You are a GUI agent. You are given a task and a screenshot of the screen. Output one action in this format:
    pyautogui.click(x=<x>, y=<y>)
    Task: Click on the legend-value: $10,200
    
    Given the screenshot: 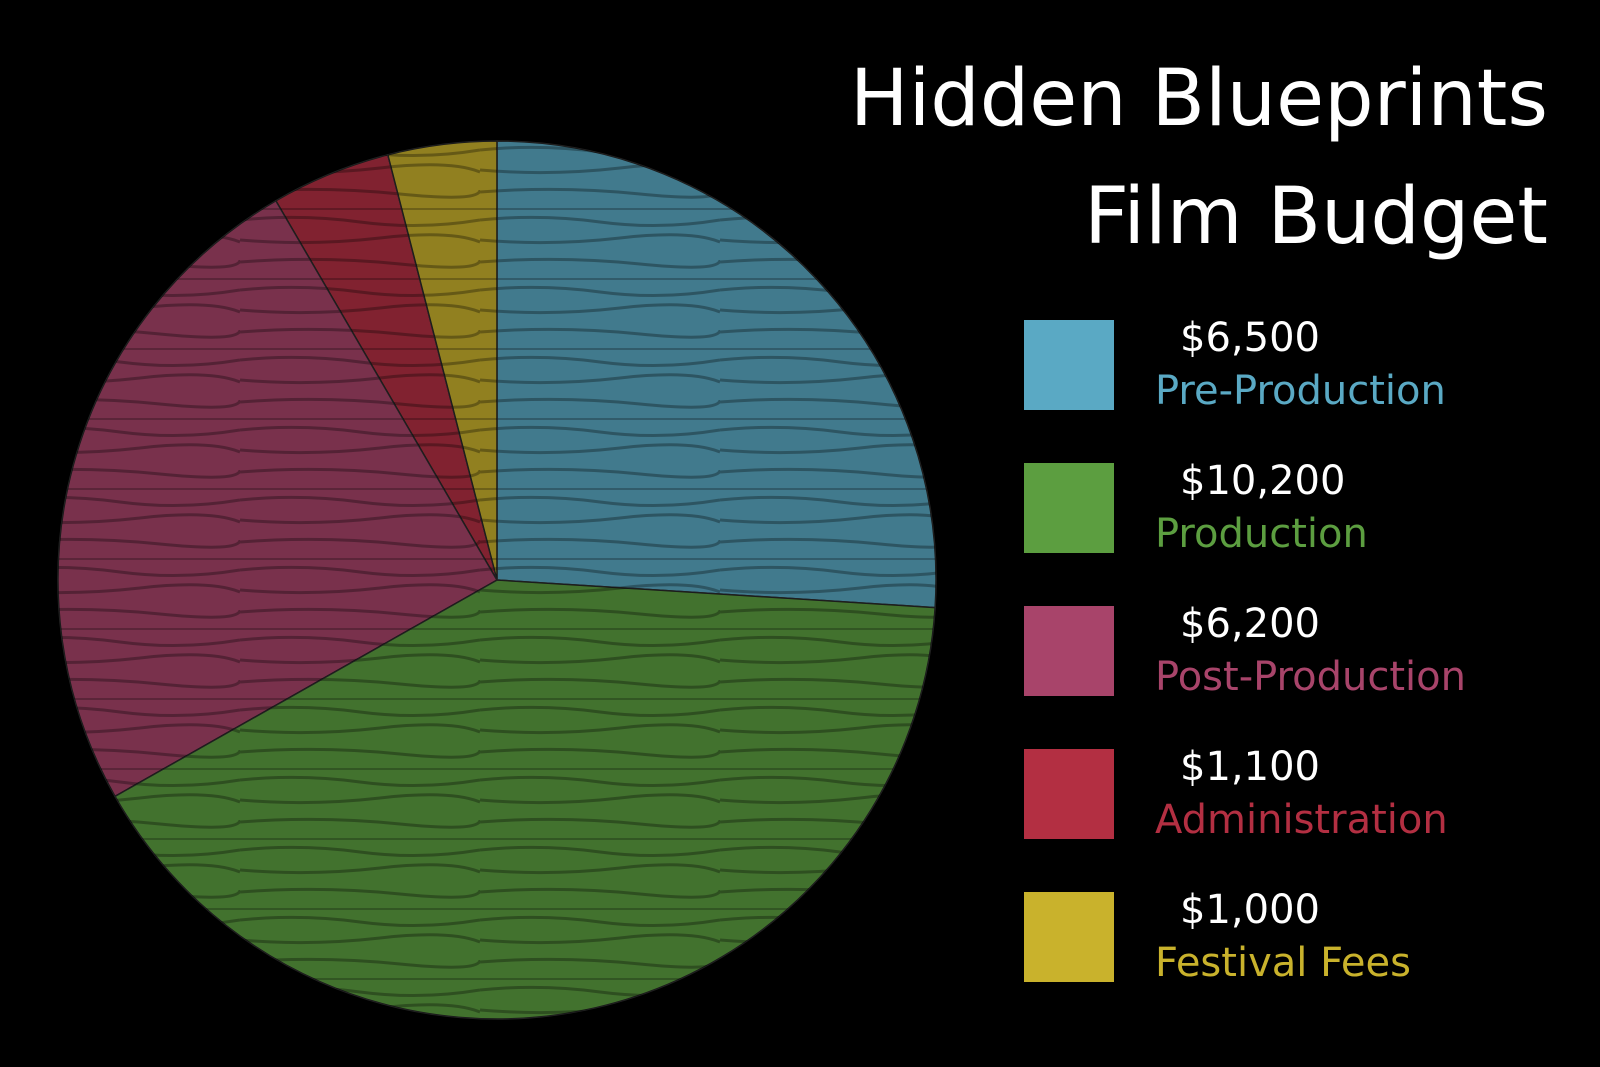 What is the action you would take?
    pyautogui.click(x=1262, y=481)
    